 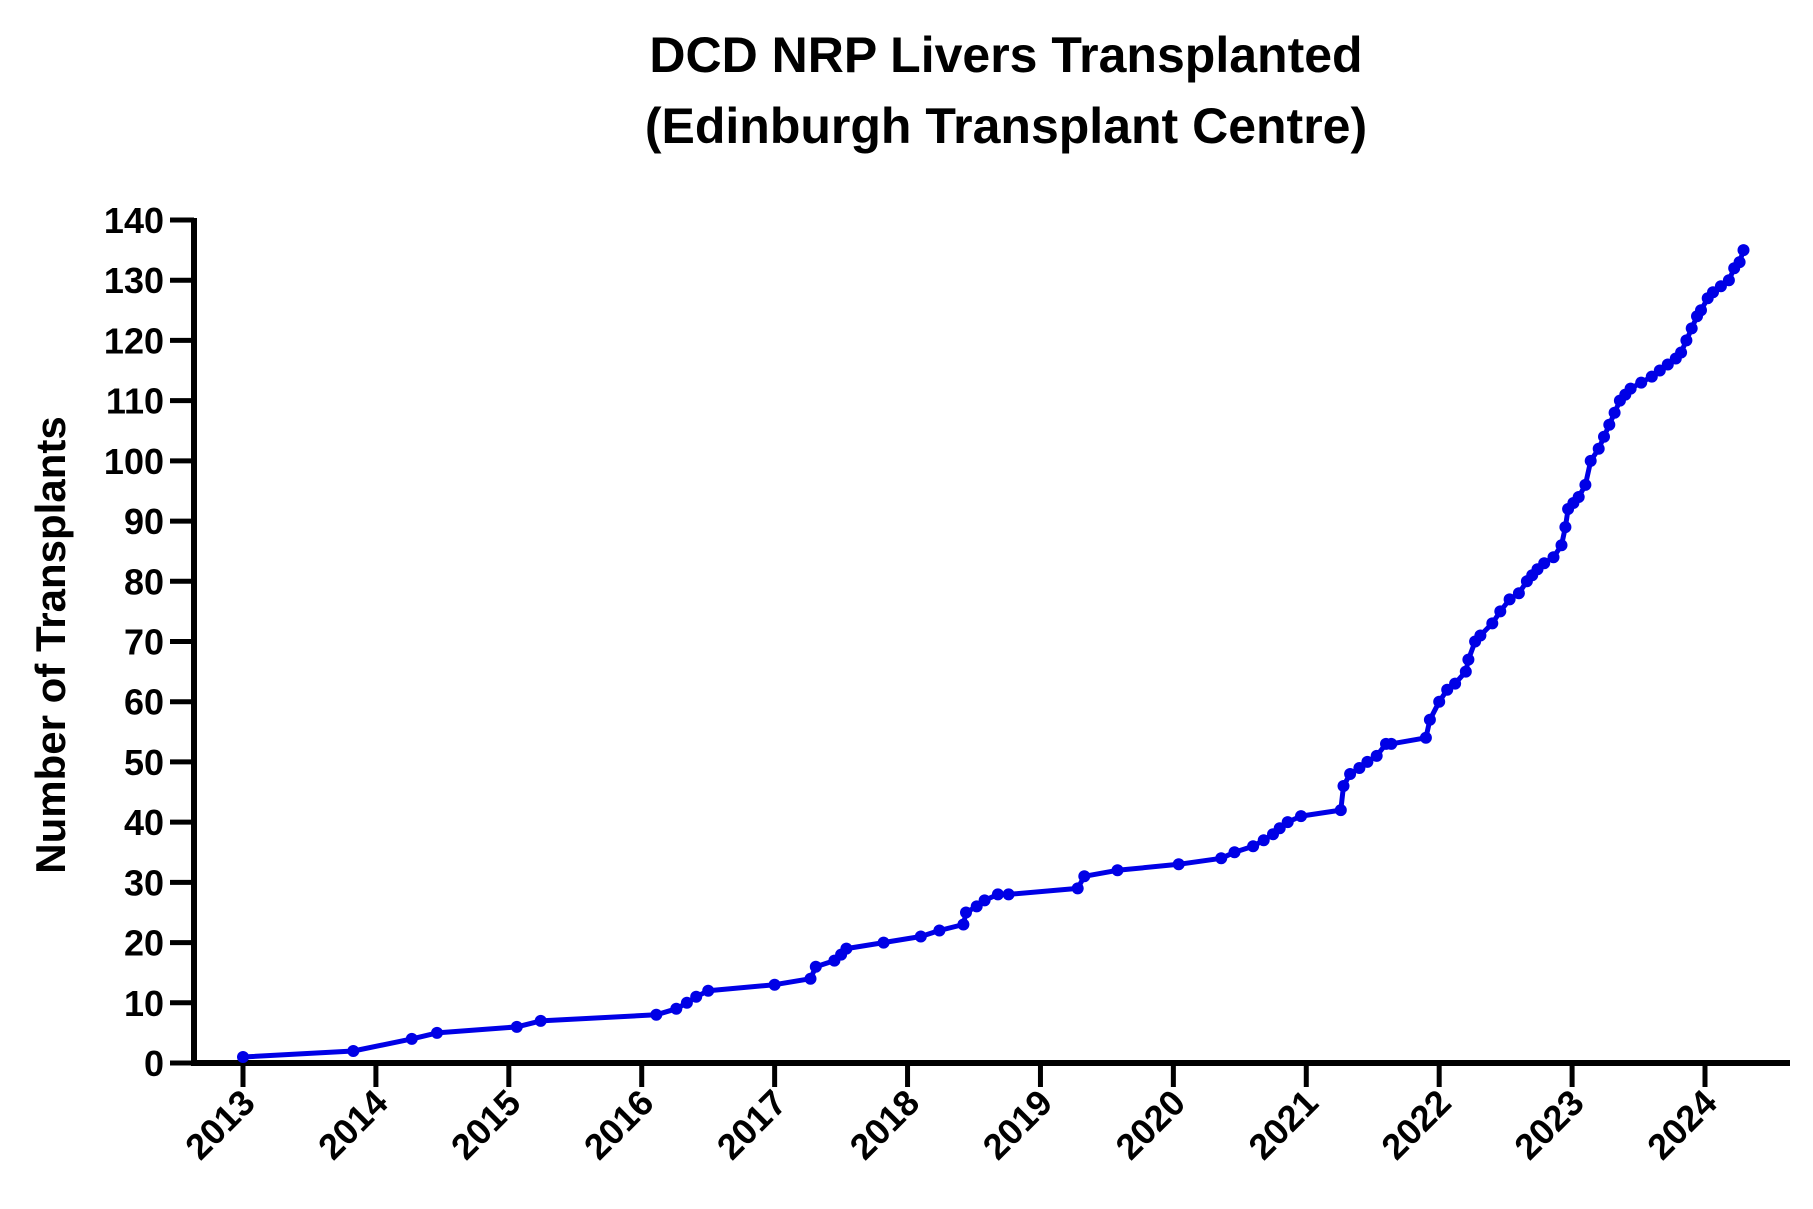 What do you see at coordinates (220, 1125) in the screenshot?
I see `x-tick-label: 2013` at bounding box center [220, 1125].